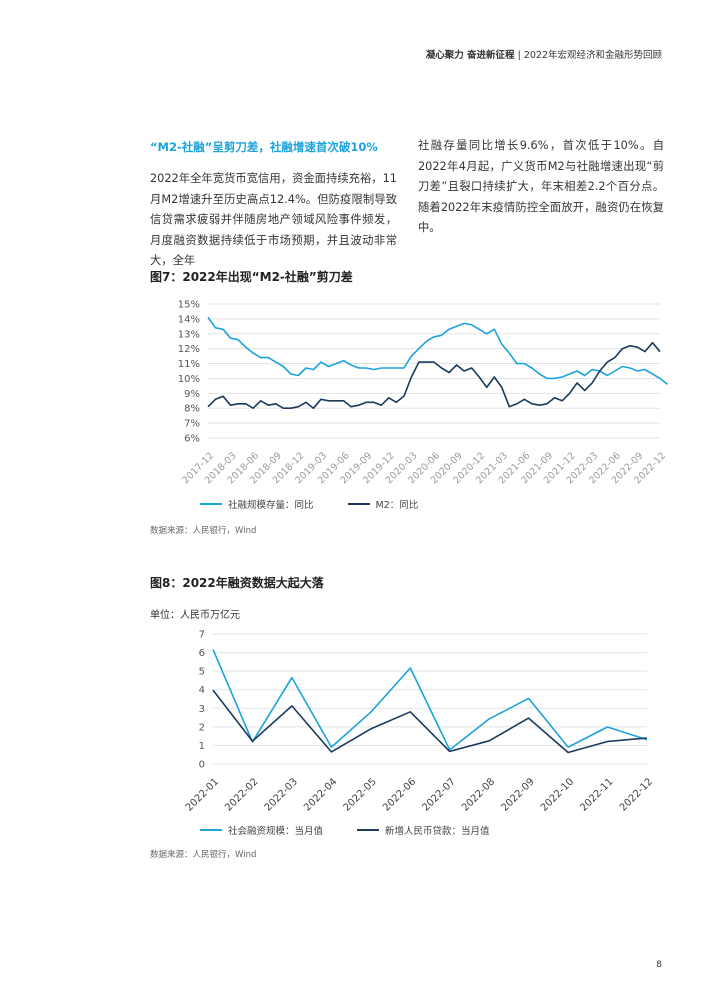 The width and height of the screenshot is (710, 1004). I want to click on figure7-title: 图7：2022年出现“M2-社融”剪刀差, so click(251, 277).